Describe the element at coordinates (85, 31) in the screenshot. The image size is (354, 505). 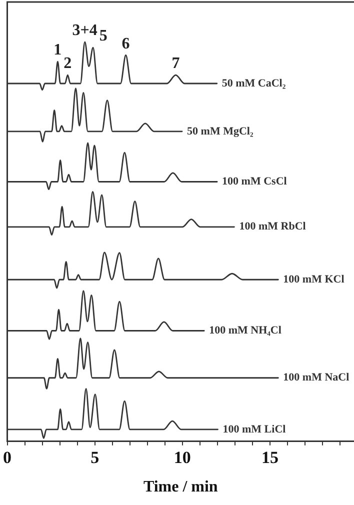
I see `annotation: 3+4` at that location.